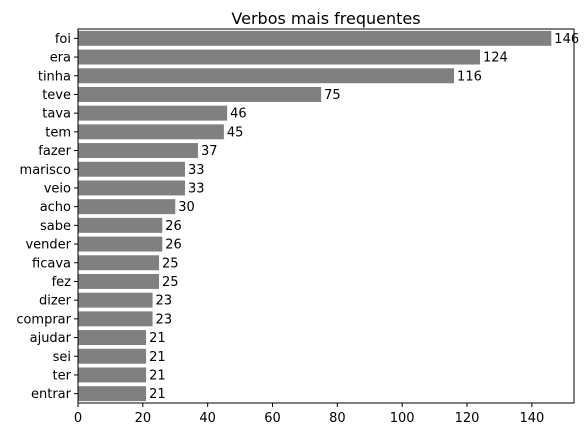 The width and height of the screenshot is (587, 435). I want to click on data-label-tem: 45, so click(235, 132).